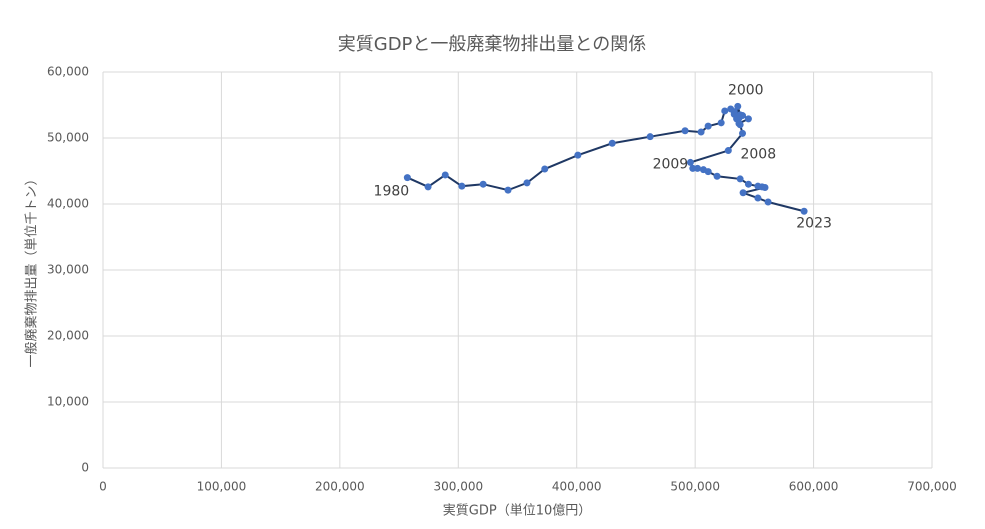 The image size is (985, 529). What do you see at coordinates (68, 402) in the screenshot?
I see `y-tick-label: 10,000` at bounding box center [68, 402].